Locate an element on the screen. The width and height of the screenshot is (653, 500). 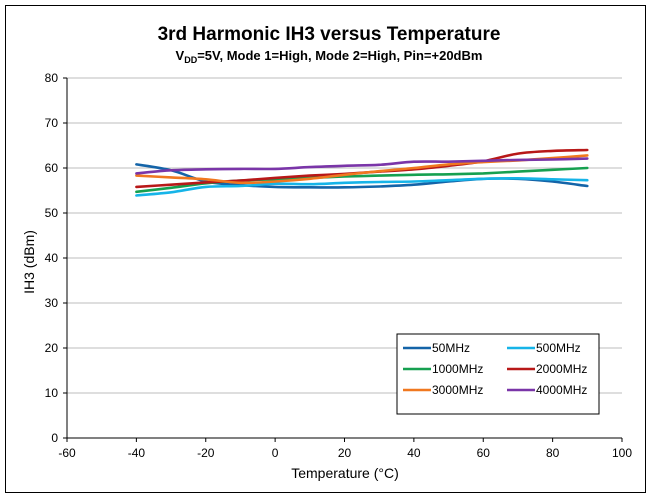
legend-label: 4000MHz is located at coordinates (561, 390).